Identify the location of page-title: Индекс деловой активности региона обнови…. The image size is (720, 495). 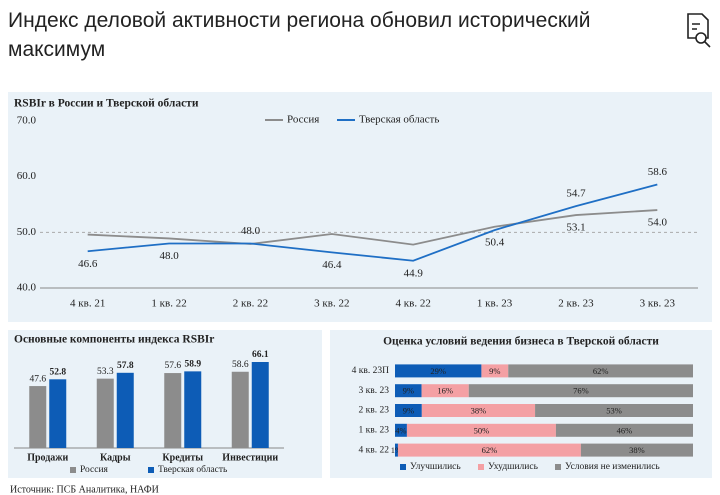
(299, 35).